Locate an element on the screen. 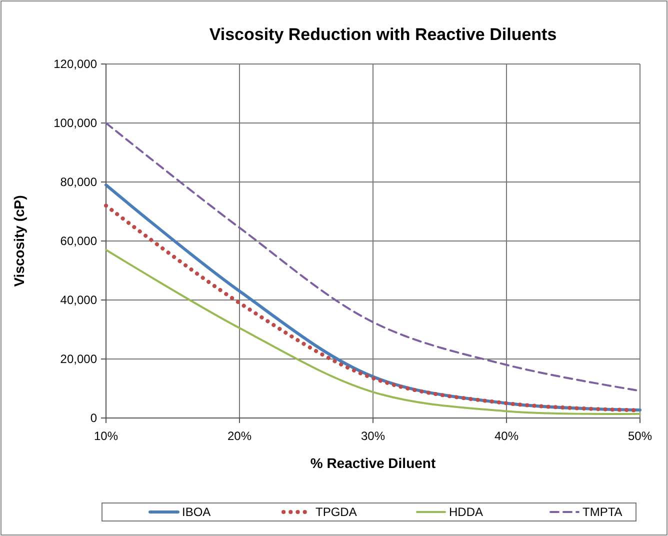  y-tick-label: 80,000 is located at coordinates (79, 182).